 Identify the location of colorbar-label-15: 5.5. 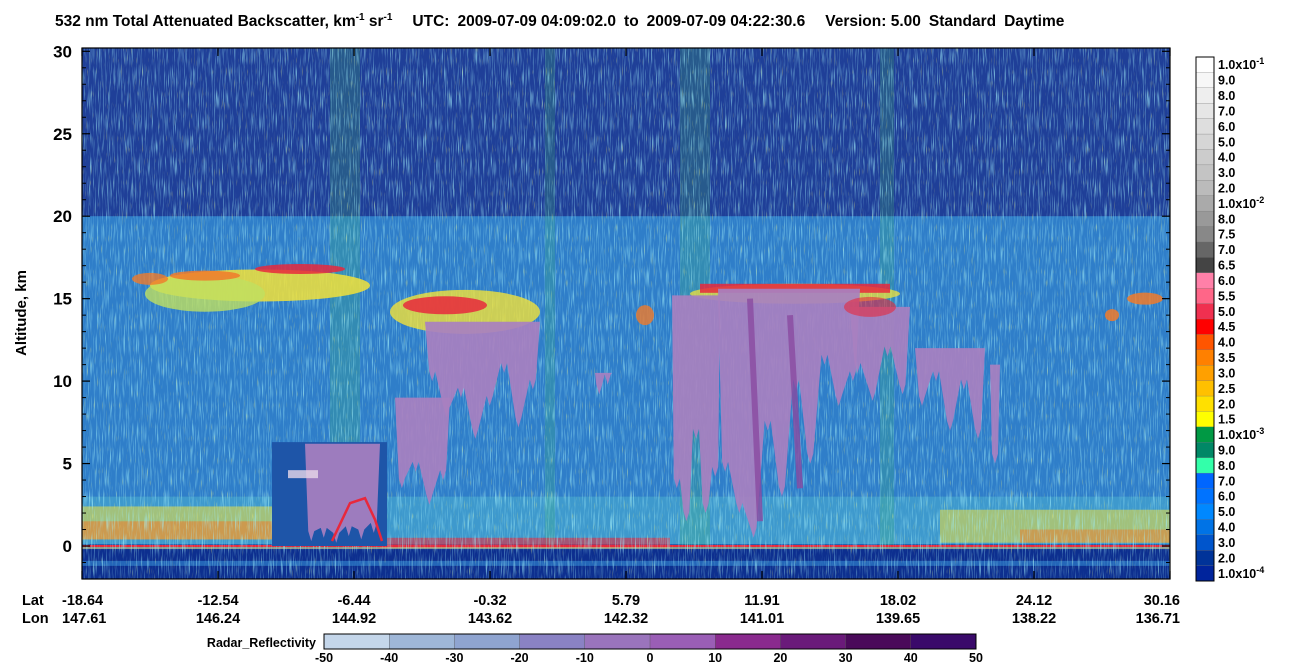
(1226, 296).